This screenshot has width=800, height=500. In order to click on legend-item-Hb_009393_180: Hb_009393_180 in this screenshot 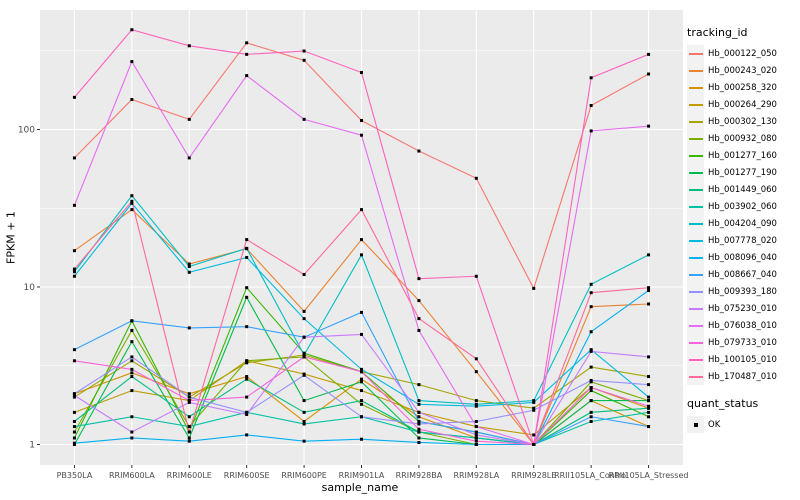, I will do `click(743, 291)`.